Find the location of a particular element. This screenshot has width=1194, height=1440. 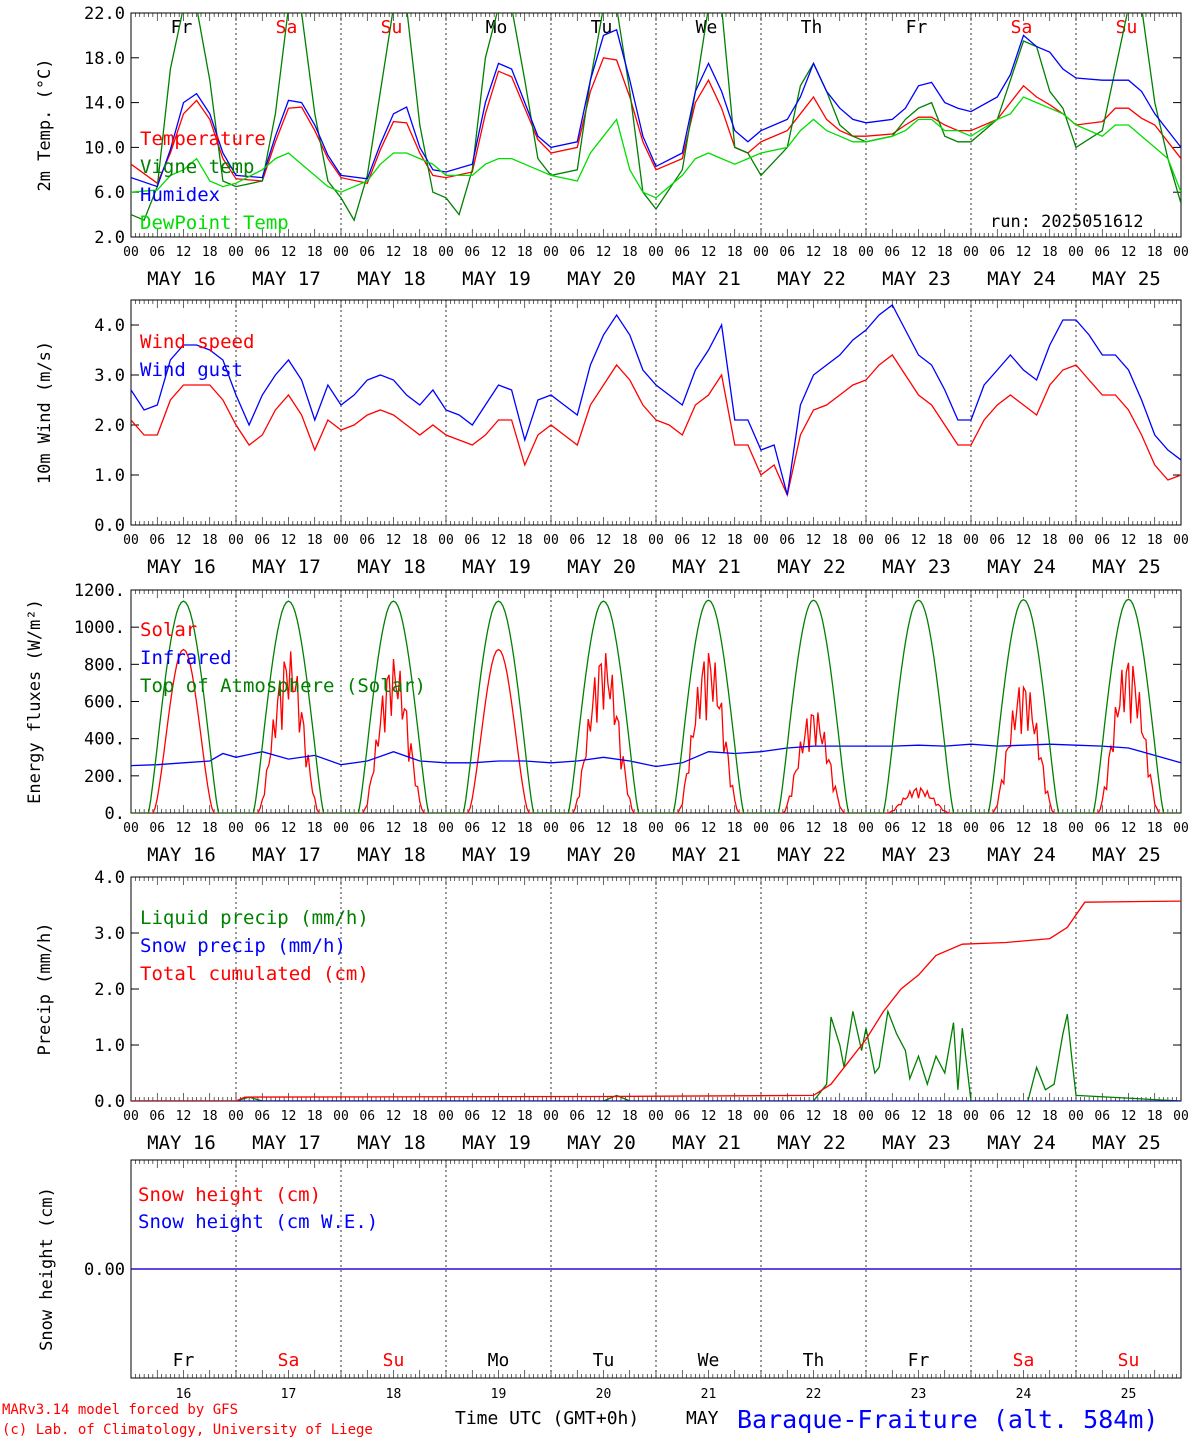

series-line-total-cumulated-cm is located at coordinates (656, 1000).